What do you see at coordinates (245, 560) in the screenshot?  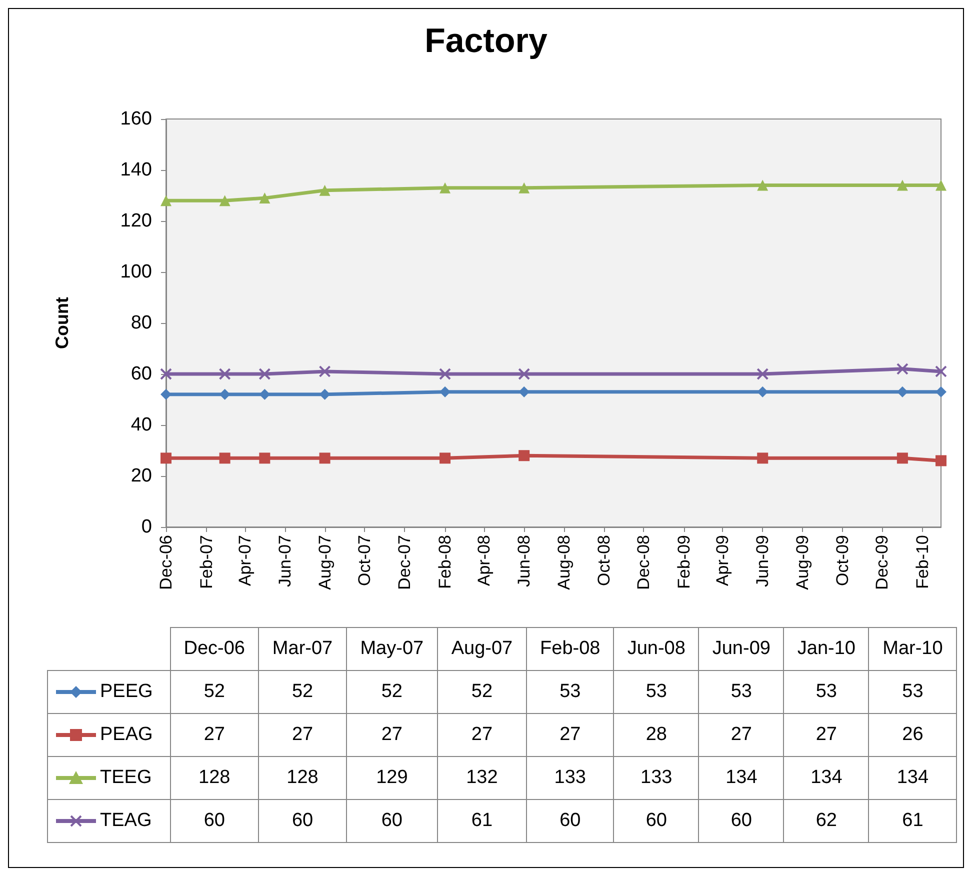 I see `x-tick-label: Apr-07` at bounding box center [245, 560].